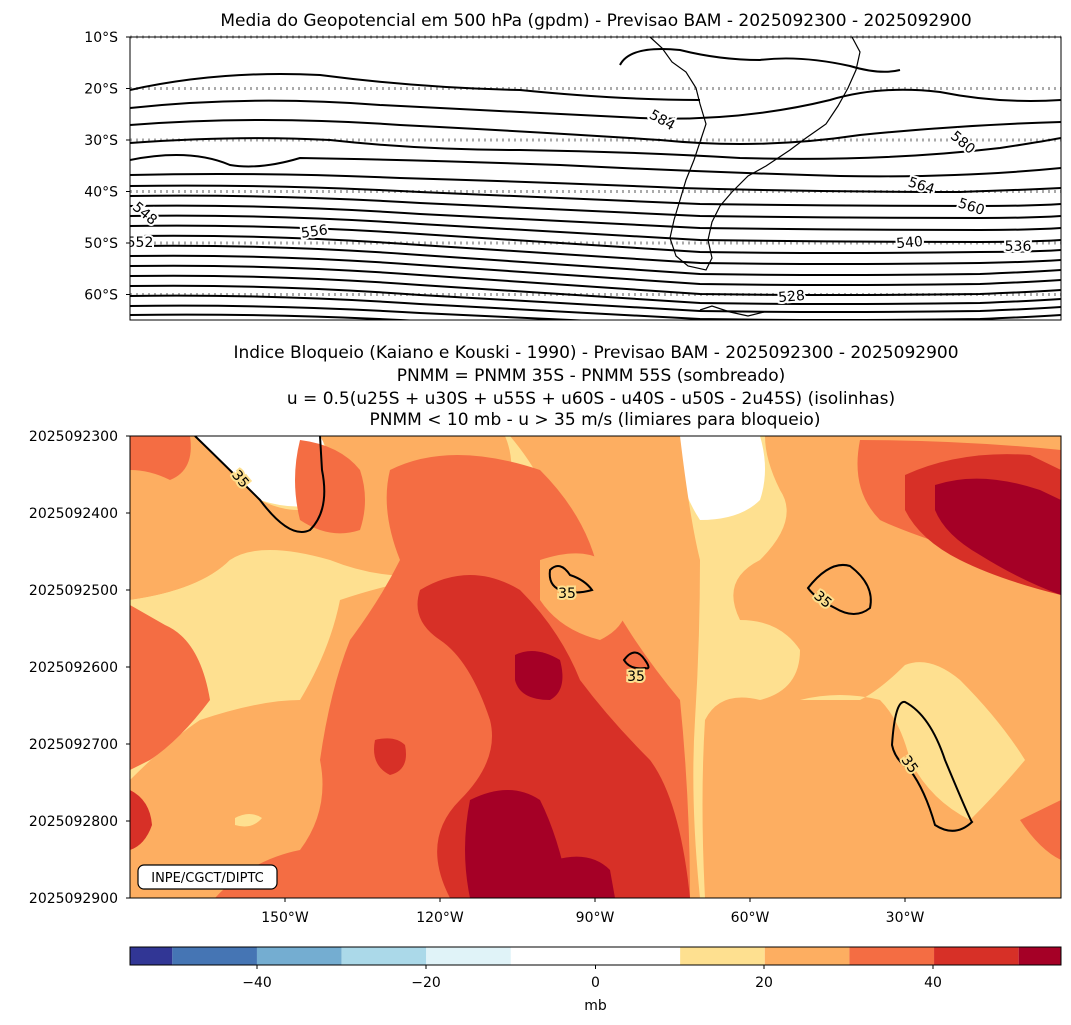  I want to click on y-tick-label: 2025092800, so click(73, 822).